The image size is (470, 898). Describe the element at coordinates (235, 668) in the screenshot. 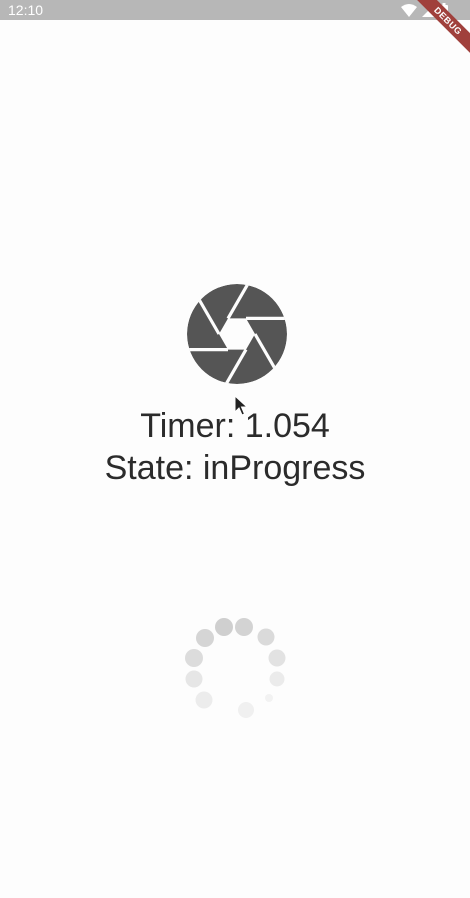

I see `loading-spinner-icon` at that location.